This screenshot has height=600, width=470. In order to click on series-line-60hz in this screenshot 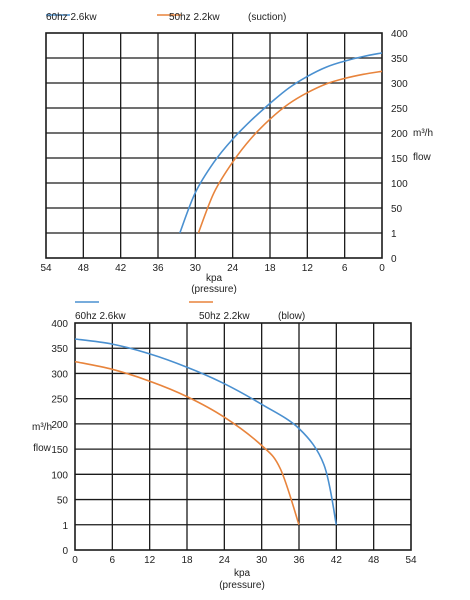, I will do `click(281, 143)`.